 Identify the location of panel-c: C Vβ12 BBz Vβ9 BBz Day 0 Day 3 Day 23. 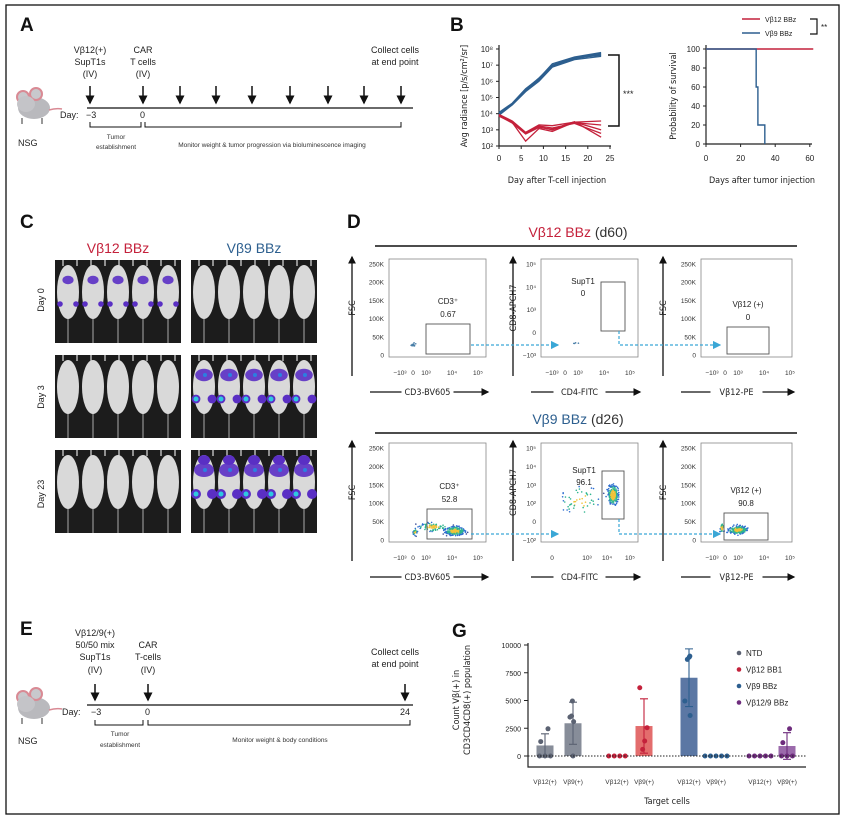
(168, 372).